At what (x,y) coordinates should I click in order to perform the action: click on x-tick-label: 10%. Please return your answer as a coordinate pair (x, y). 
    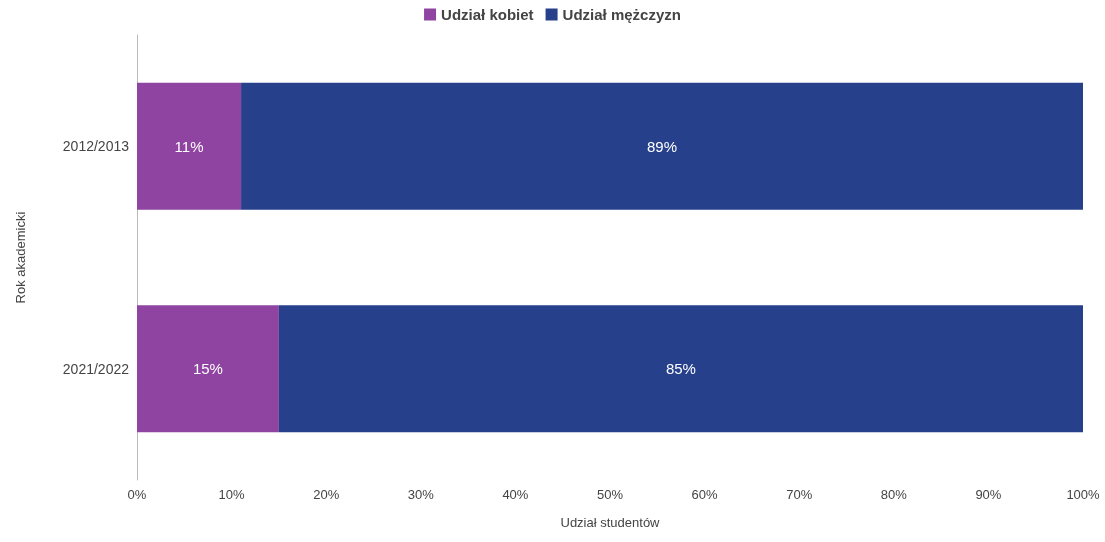
    Looking at the image, I should click on (232, 494).